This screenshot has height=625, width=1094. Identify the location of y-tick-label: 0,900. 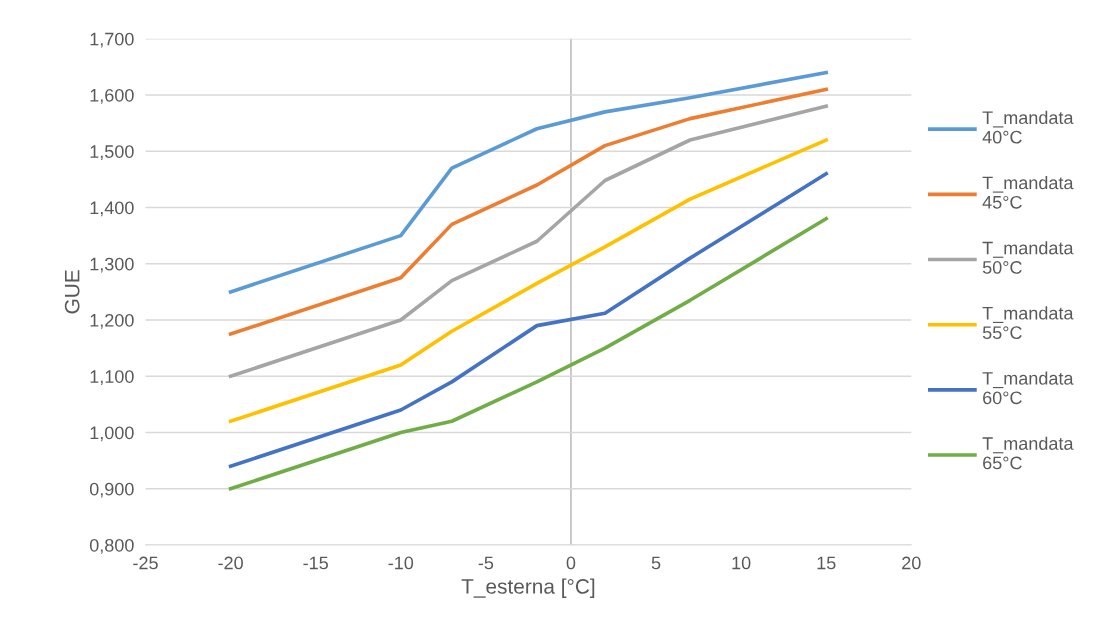
(111, 490).